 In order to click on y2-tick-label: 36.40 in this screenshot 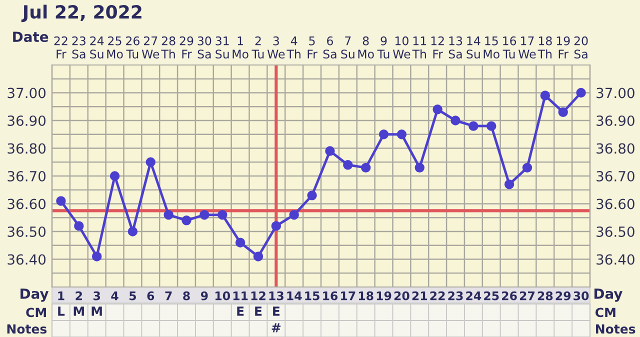, I will do `click(615, 259)`.